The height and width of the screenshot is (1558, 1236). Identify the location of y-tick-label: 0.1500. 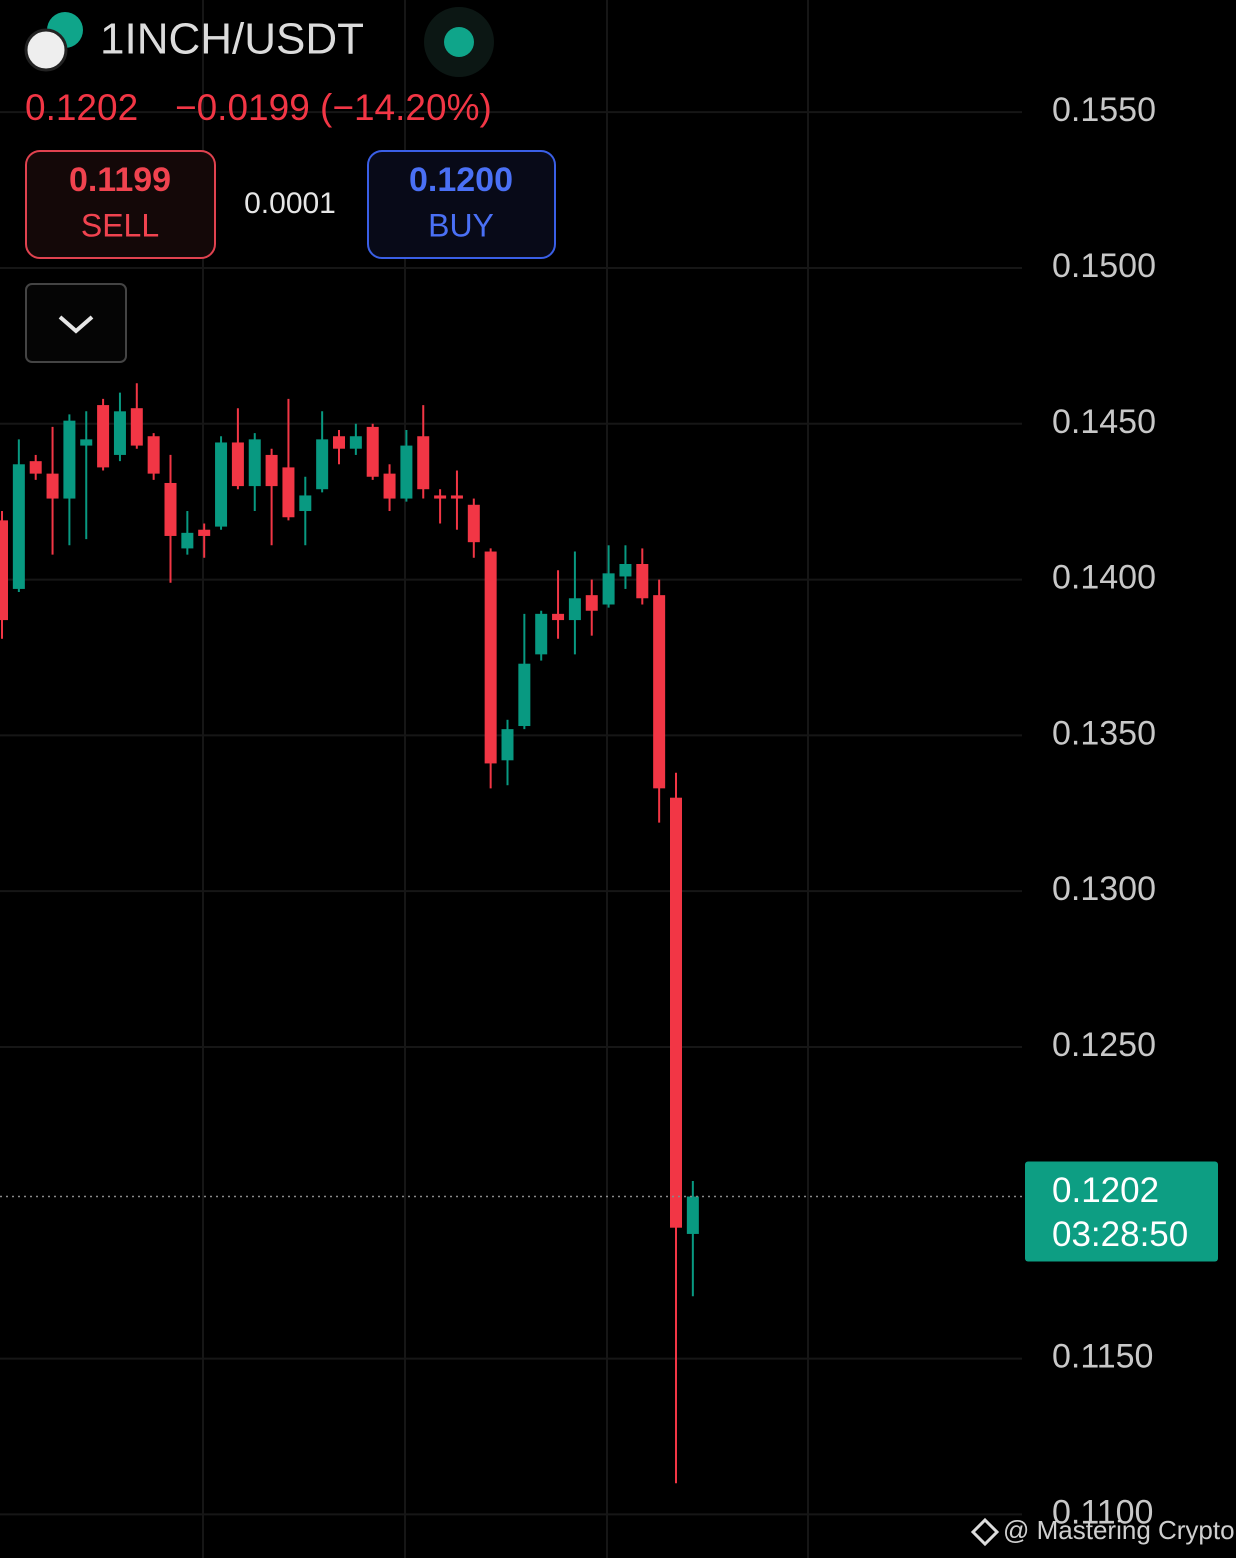
(1104, 266).